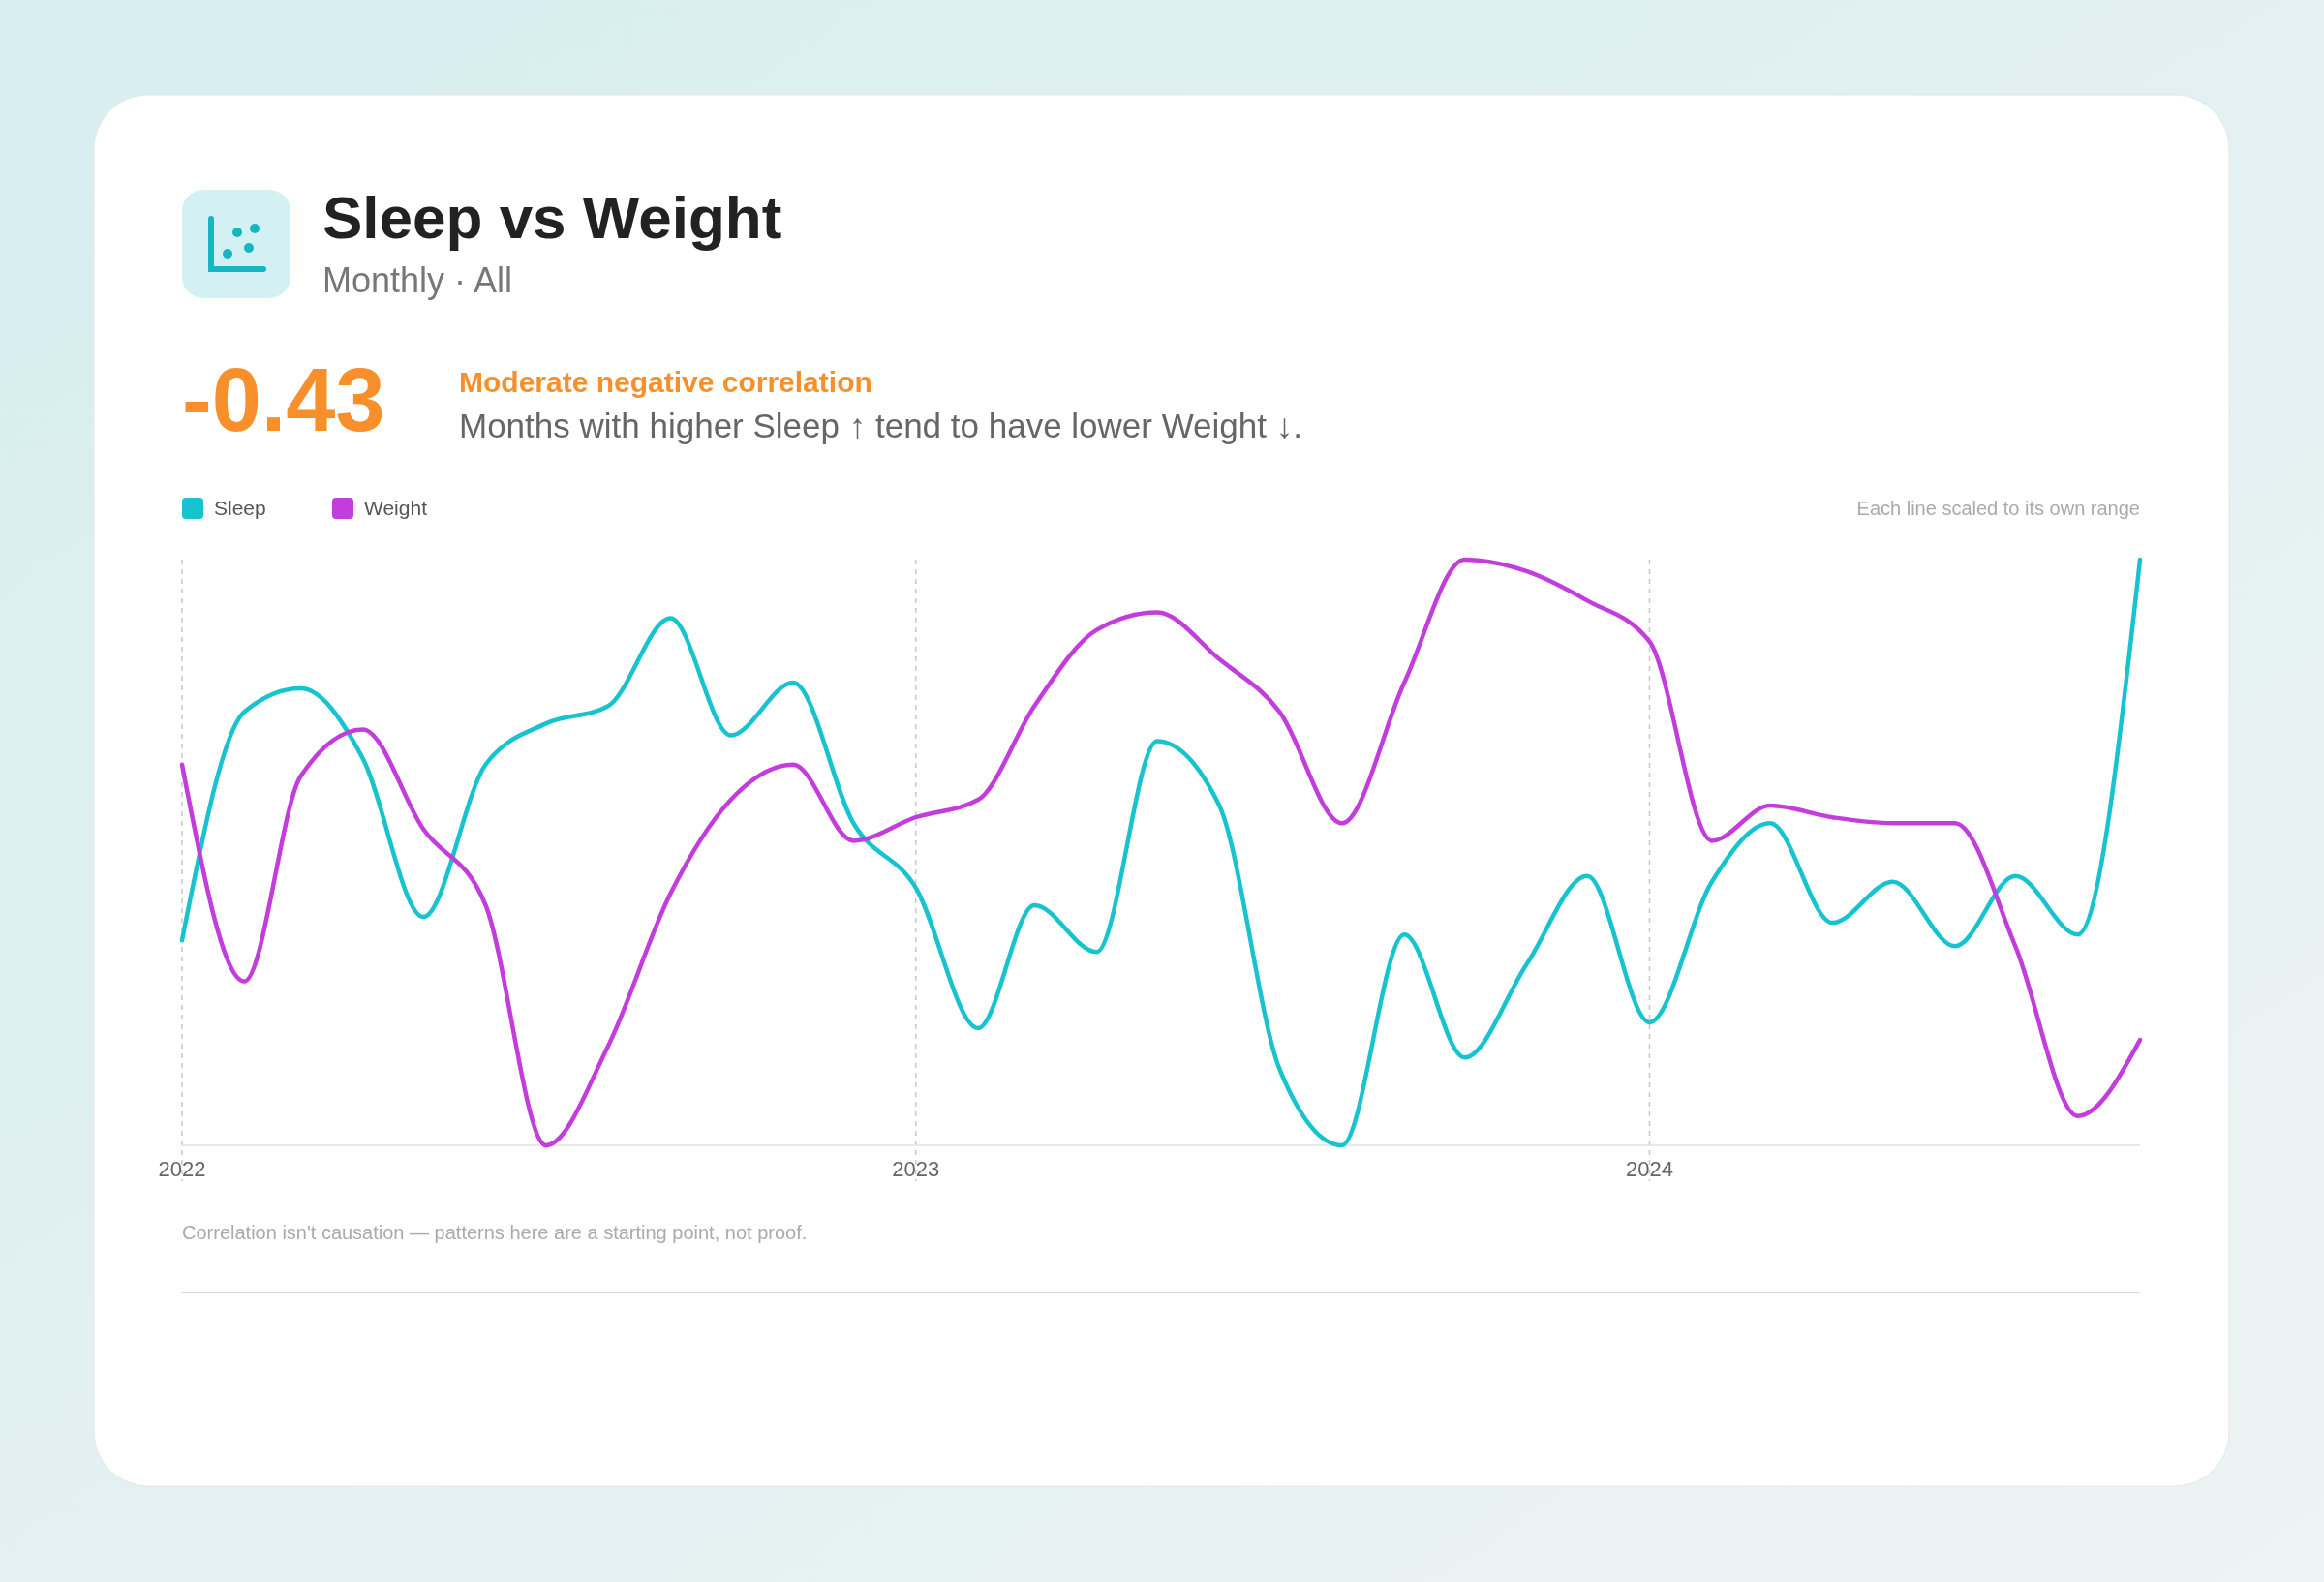  What do you see at coordinates (1649, 1169) in the screenshot?
I see `x-tick-label: 2024` at bounding box center [1649, 1169].